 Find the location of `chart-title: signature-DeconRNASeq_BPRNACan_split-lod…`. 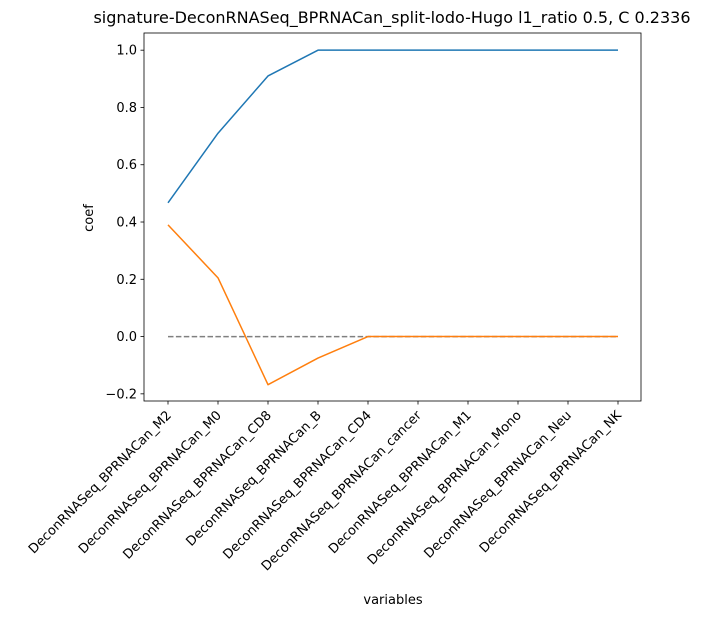

chart-title: signature-DeconRNASeq_BPRNACan_split-lod… is located at coordinates (391, 18).